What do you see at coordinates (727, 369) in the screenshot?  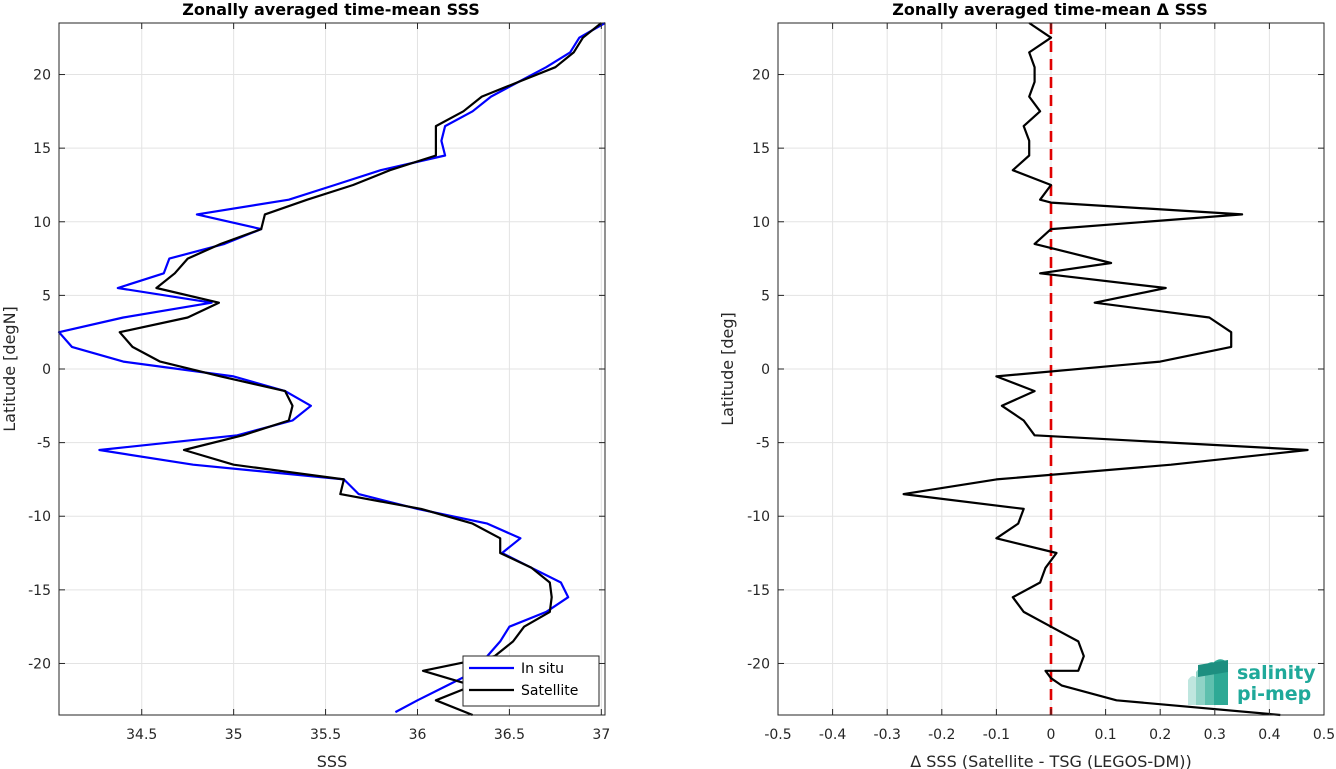 I see `y-axis-label: Latitude [deg]` at bounding box center [727, 369].